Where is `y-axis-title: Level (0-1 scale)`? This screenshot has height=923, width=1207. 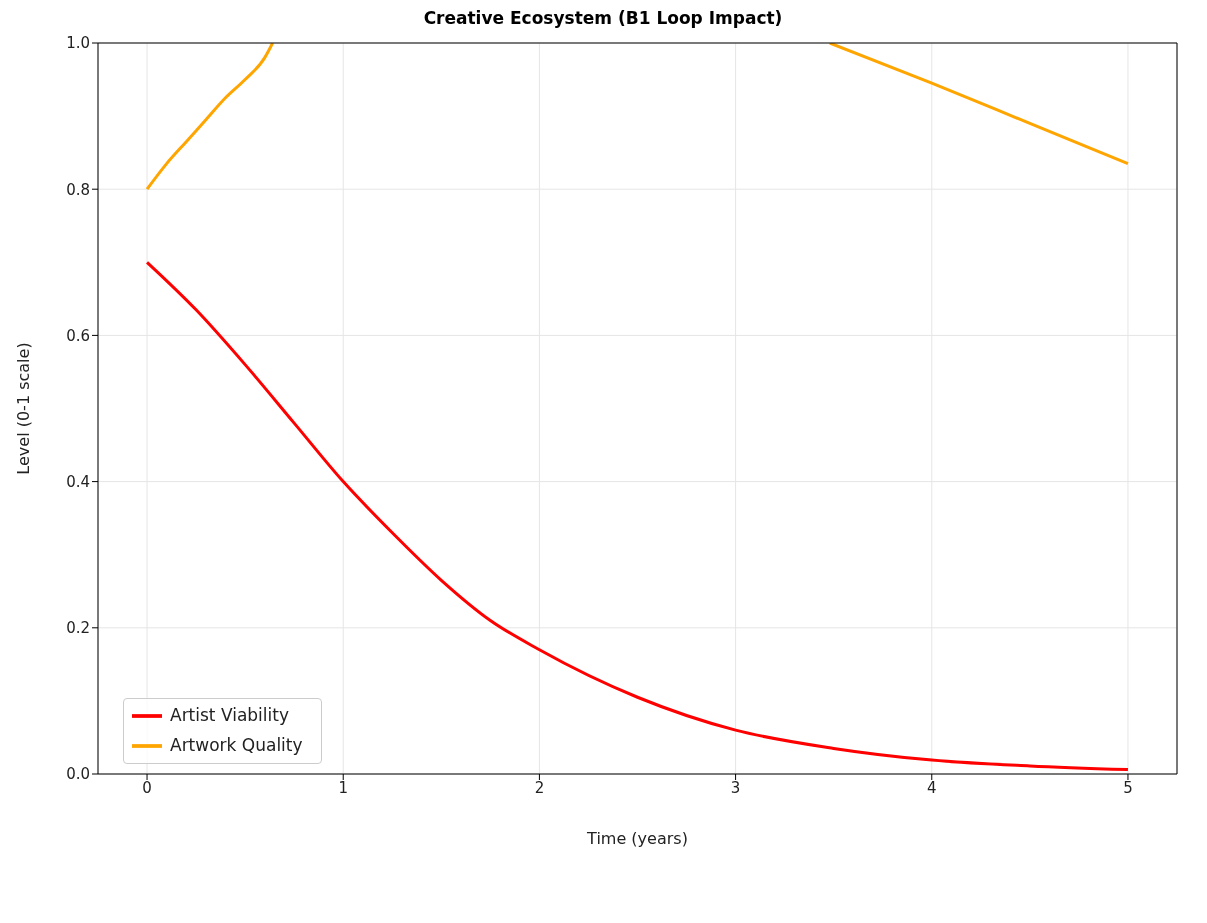 y-axis-title: Level (0-1 scale) is located at coordinates (23, 408).